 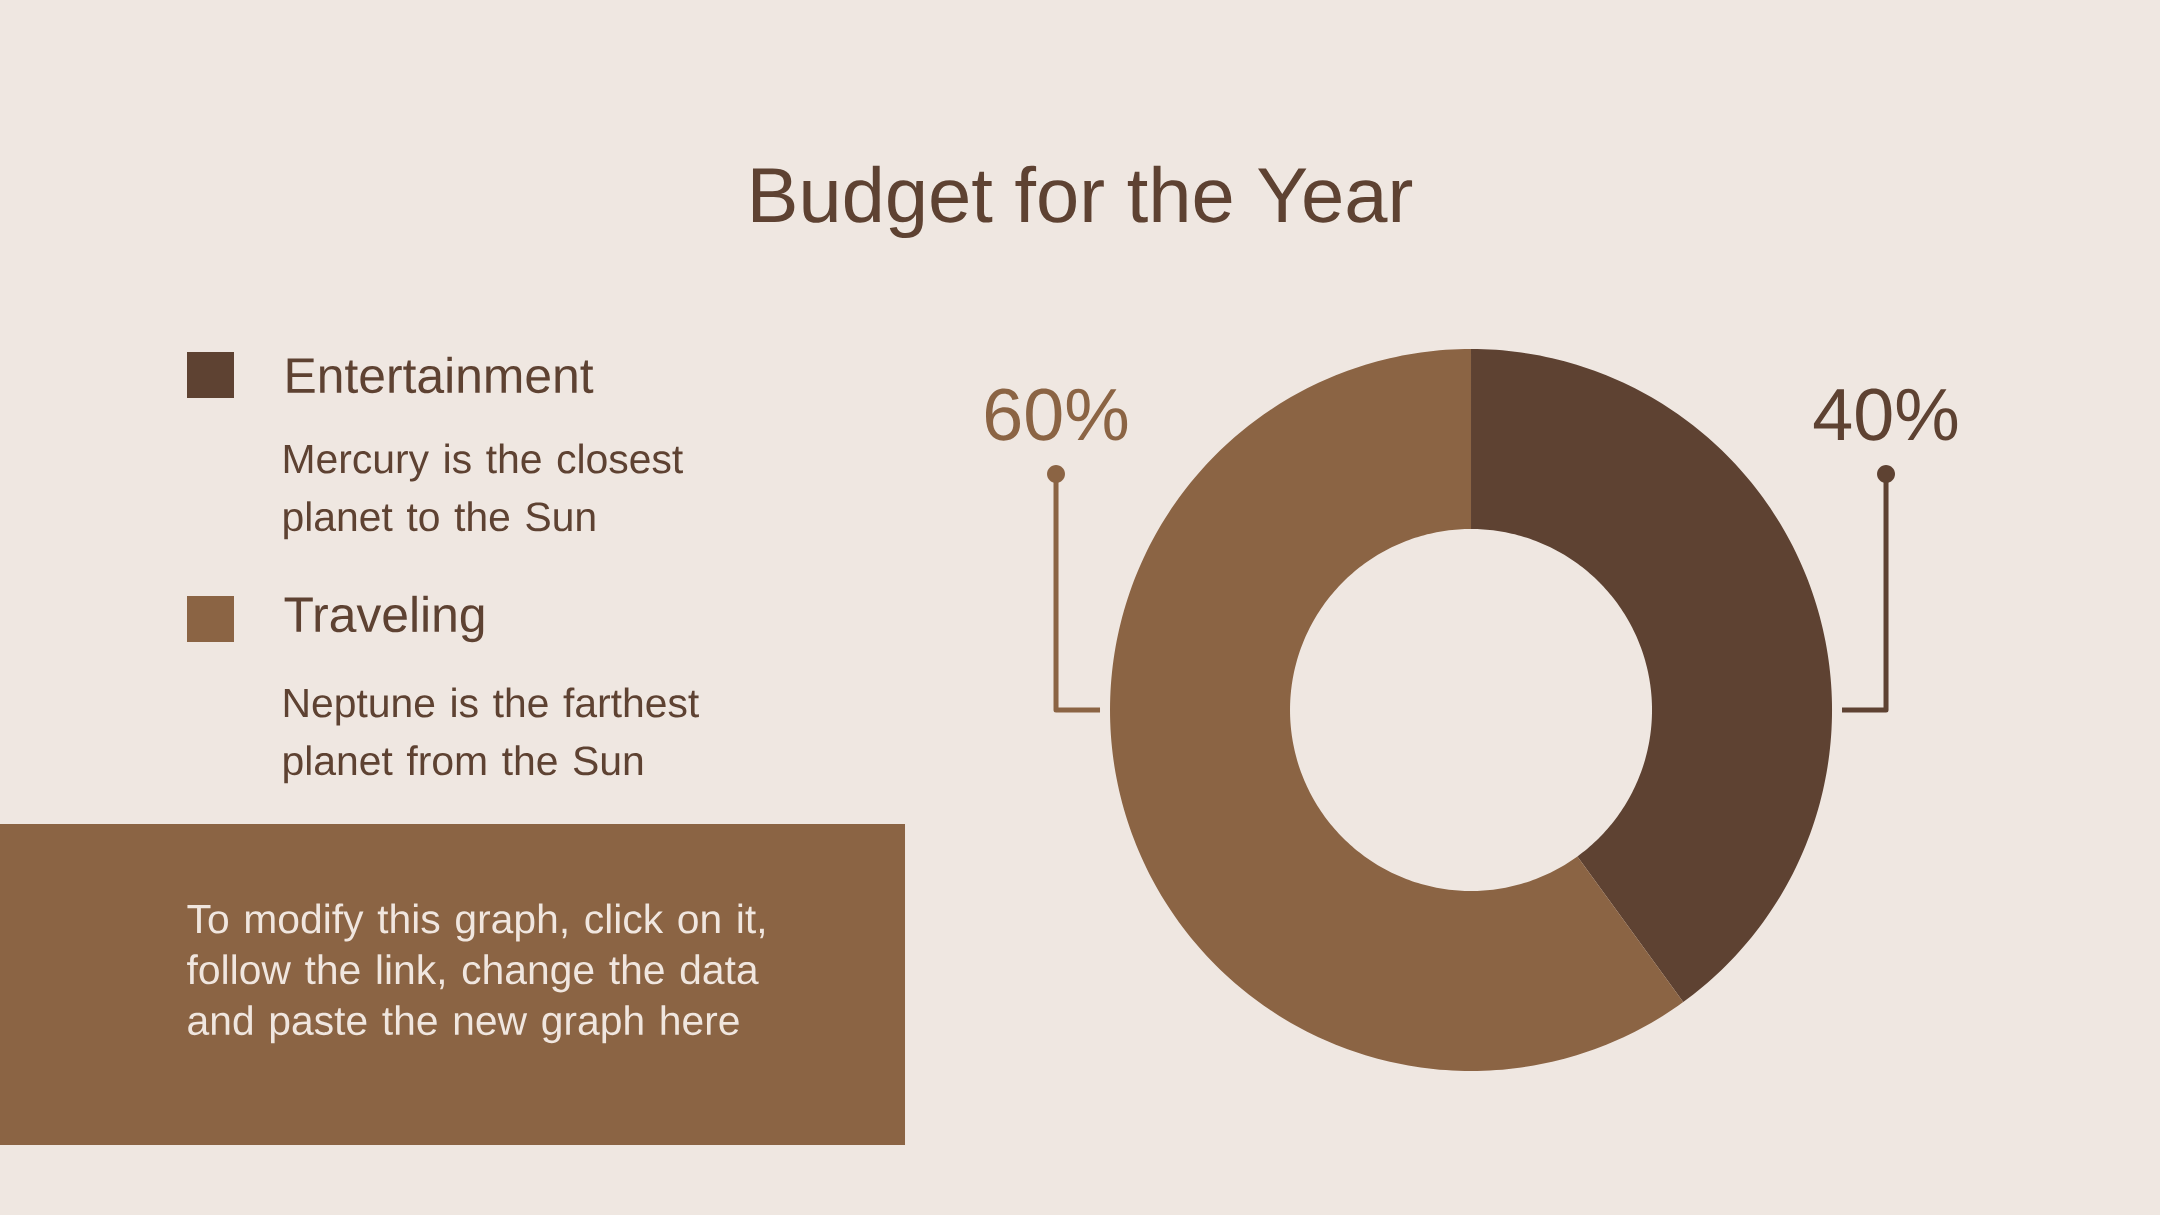 What do you see at coordinates (483, 491) in the screenshot?
I see `text: Mercury is the closest planet to the Sun` at bounding box center [483, 491].